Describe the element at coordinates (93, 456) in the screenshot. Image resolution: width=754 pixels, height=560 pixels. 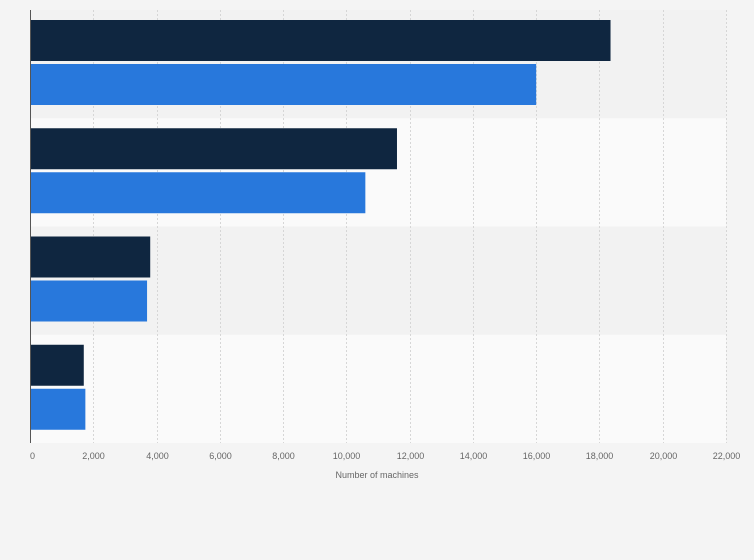
I see `x-tick-label: 2,000` at that location.